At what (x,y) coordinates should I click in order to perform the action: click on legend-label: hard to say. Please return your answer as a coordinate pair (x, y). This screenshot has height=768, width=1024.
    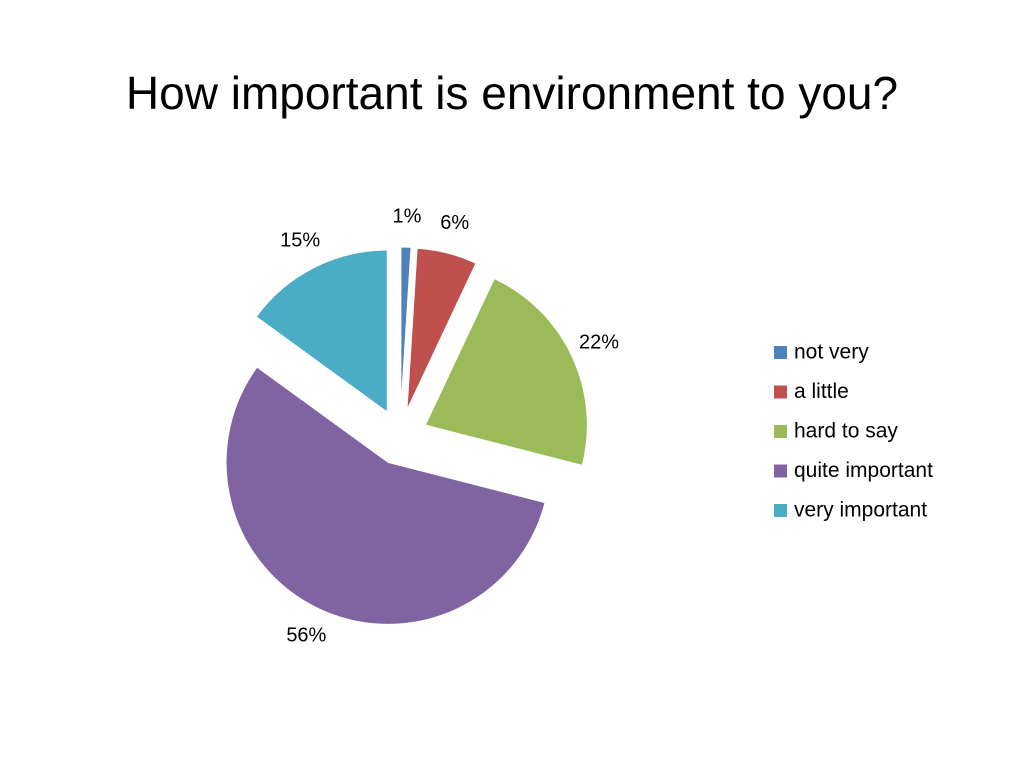
    Looking at the image, I should click on (846, 431).